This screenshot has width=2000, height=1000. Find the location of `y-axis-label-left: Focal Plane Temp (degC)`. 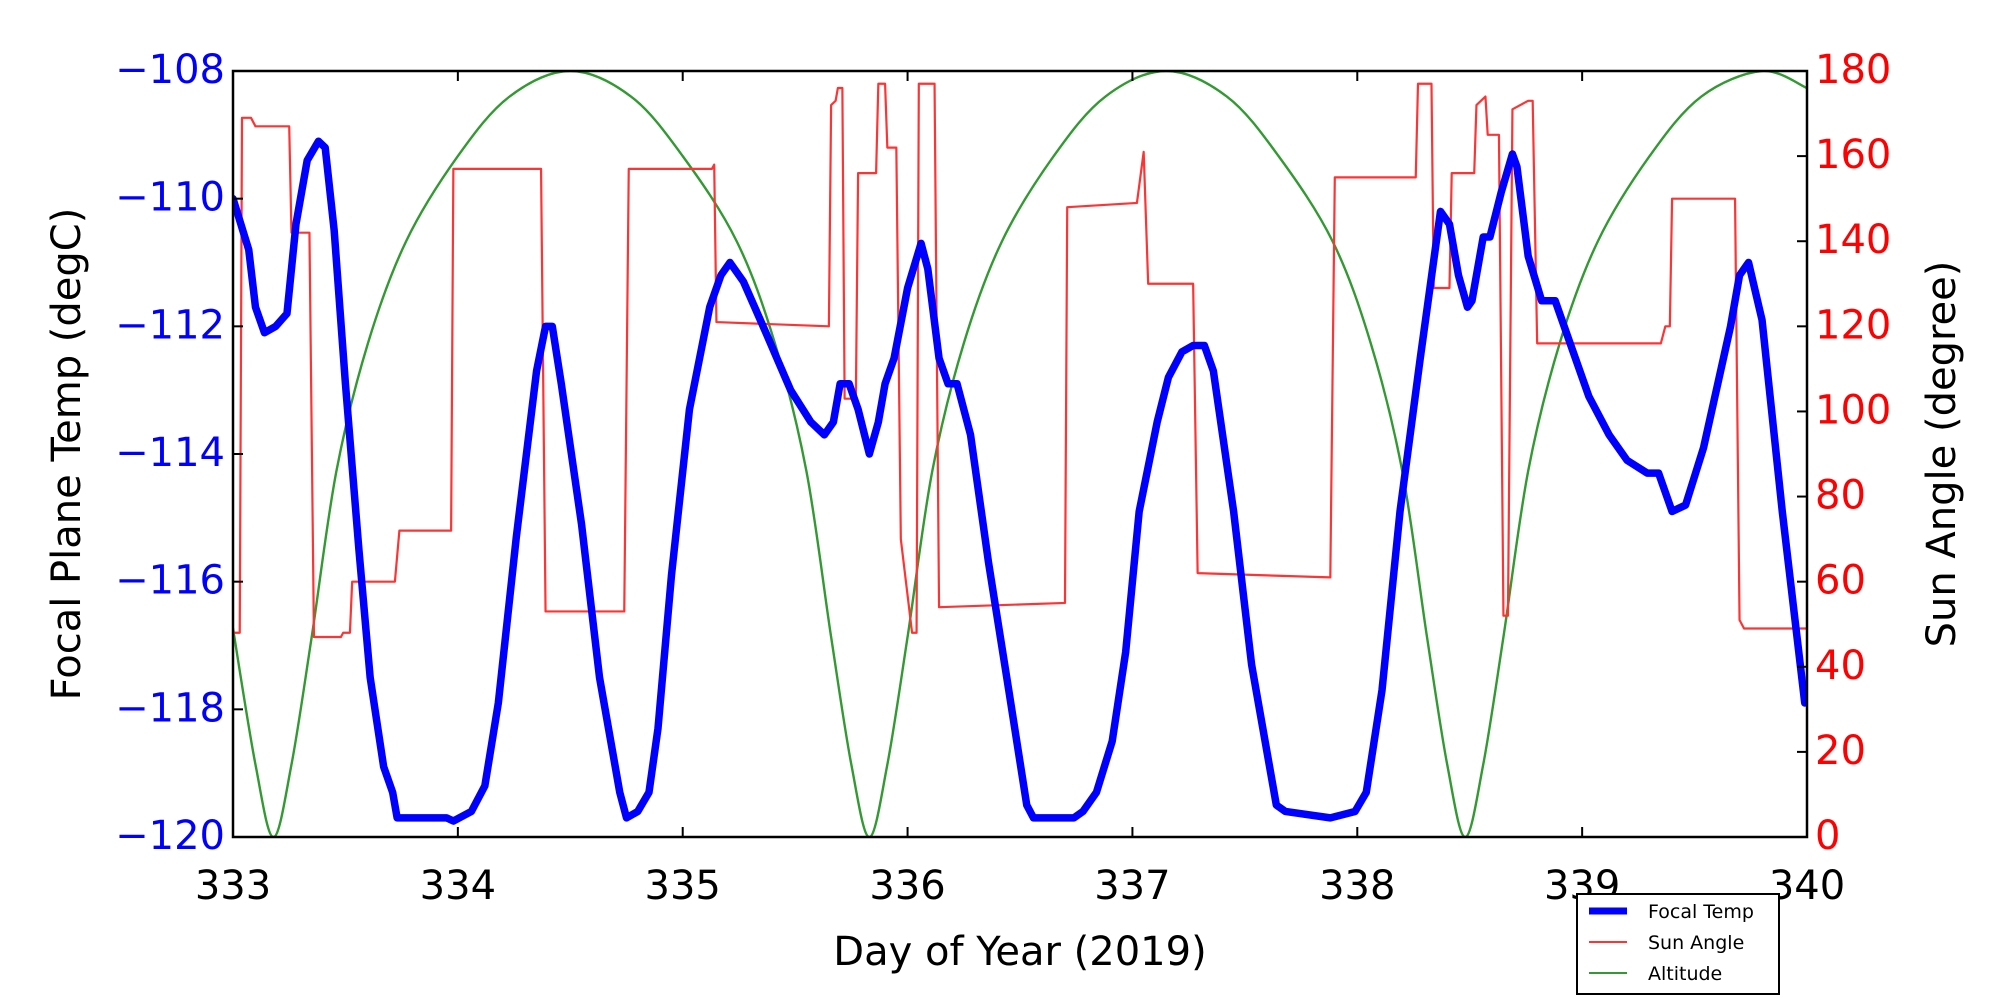

y-axis-label-left: Focal Plane Temp (degC) is located at coordinates (67, 454).